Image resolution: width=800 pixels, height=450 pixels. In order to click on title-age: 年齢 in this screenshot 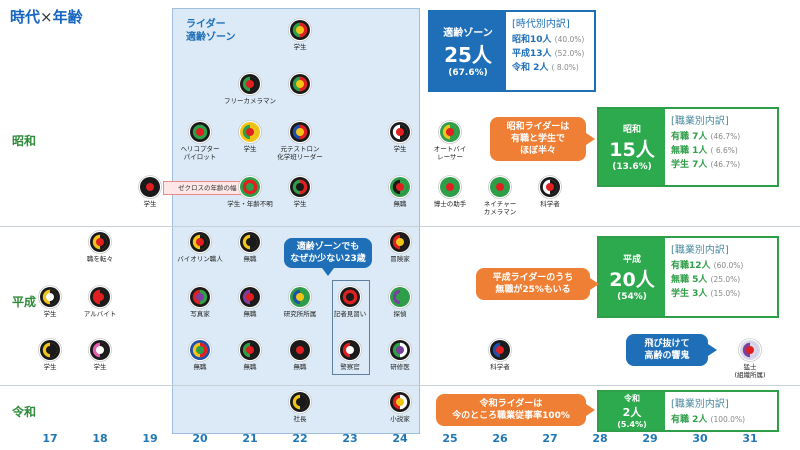, I will do `click(67, 17)`.